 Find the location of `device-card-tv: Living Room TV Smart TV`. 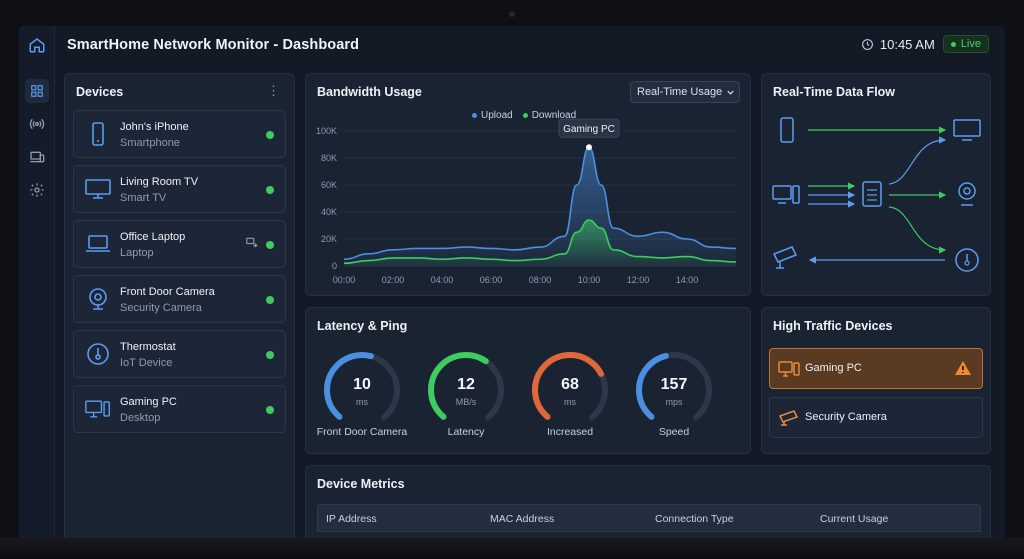

device-card-tv: Living Room TV Smart TV is located at coordinates (179, 189).